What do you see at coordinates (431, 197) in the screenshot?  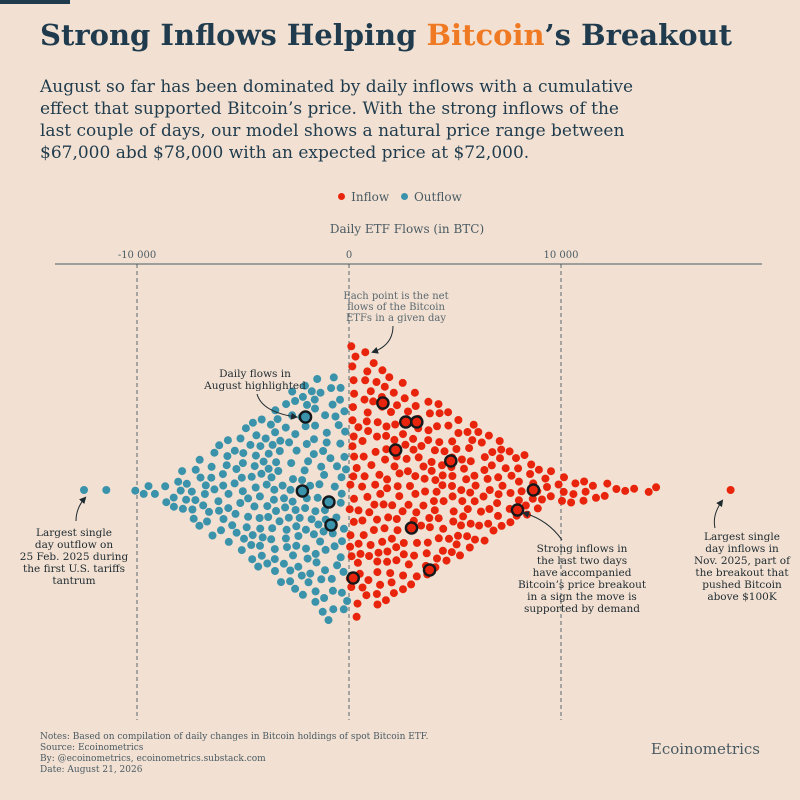 I see `legend-item-outflow: Outflow` at bounding box center [431, 197].